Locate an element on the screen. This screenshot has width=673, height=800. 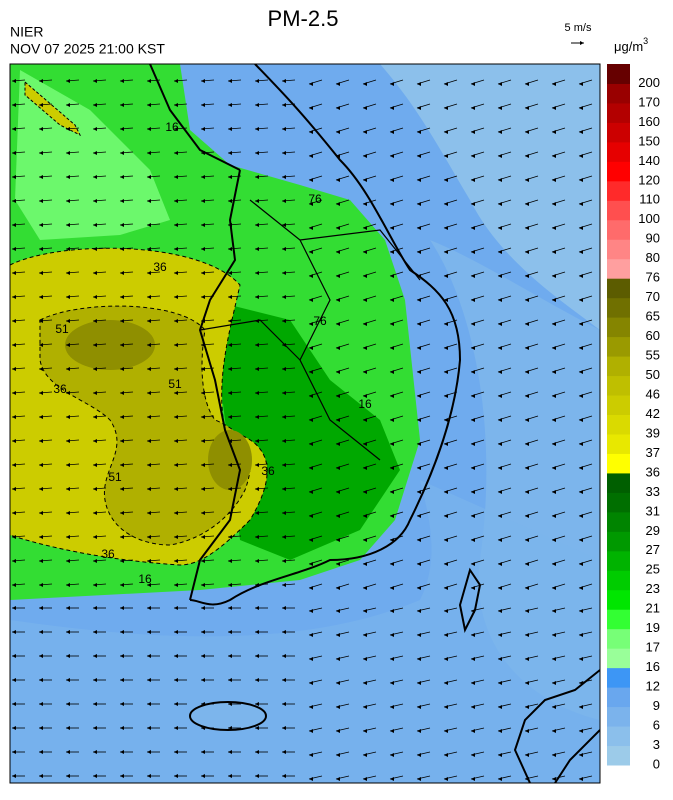
colorbar-label: 80 is located at coordinates (653, 257).